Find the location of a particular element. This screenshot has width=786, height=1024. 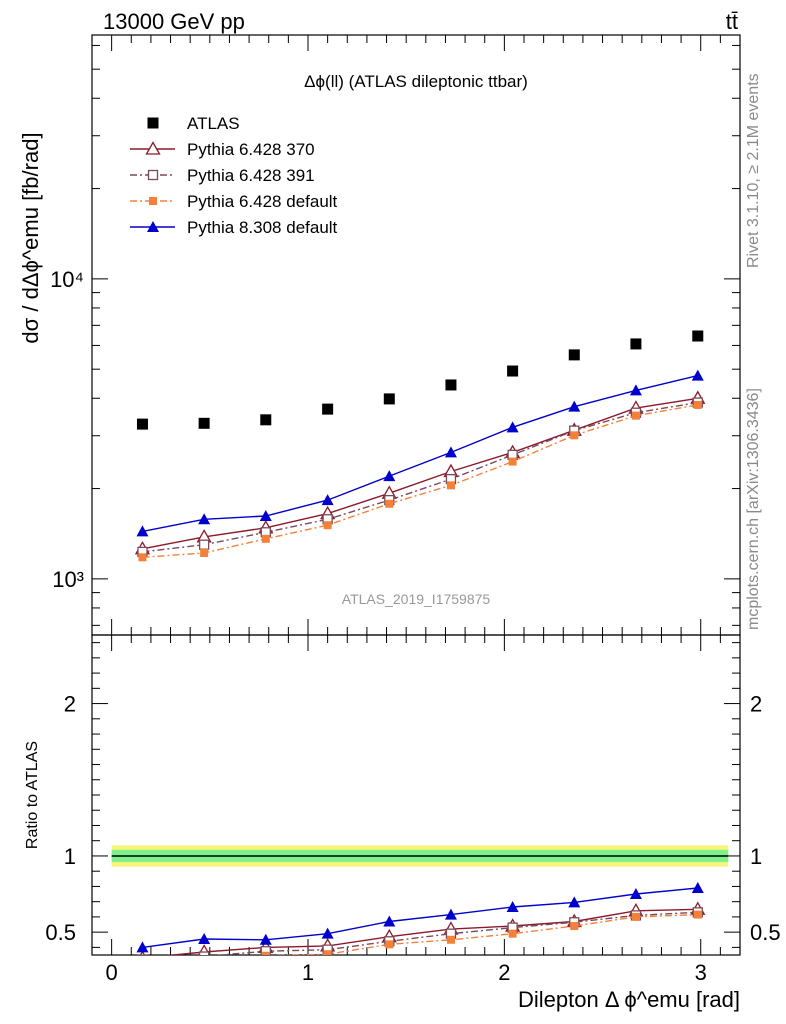

plot-title: Δϕ(ll) (ATLAS dileptonic ttbar) is located at coordinates (416, 81).